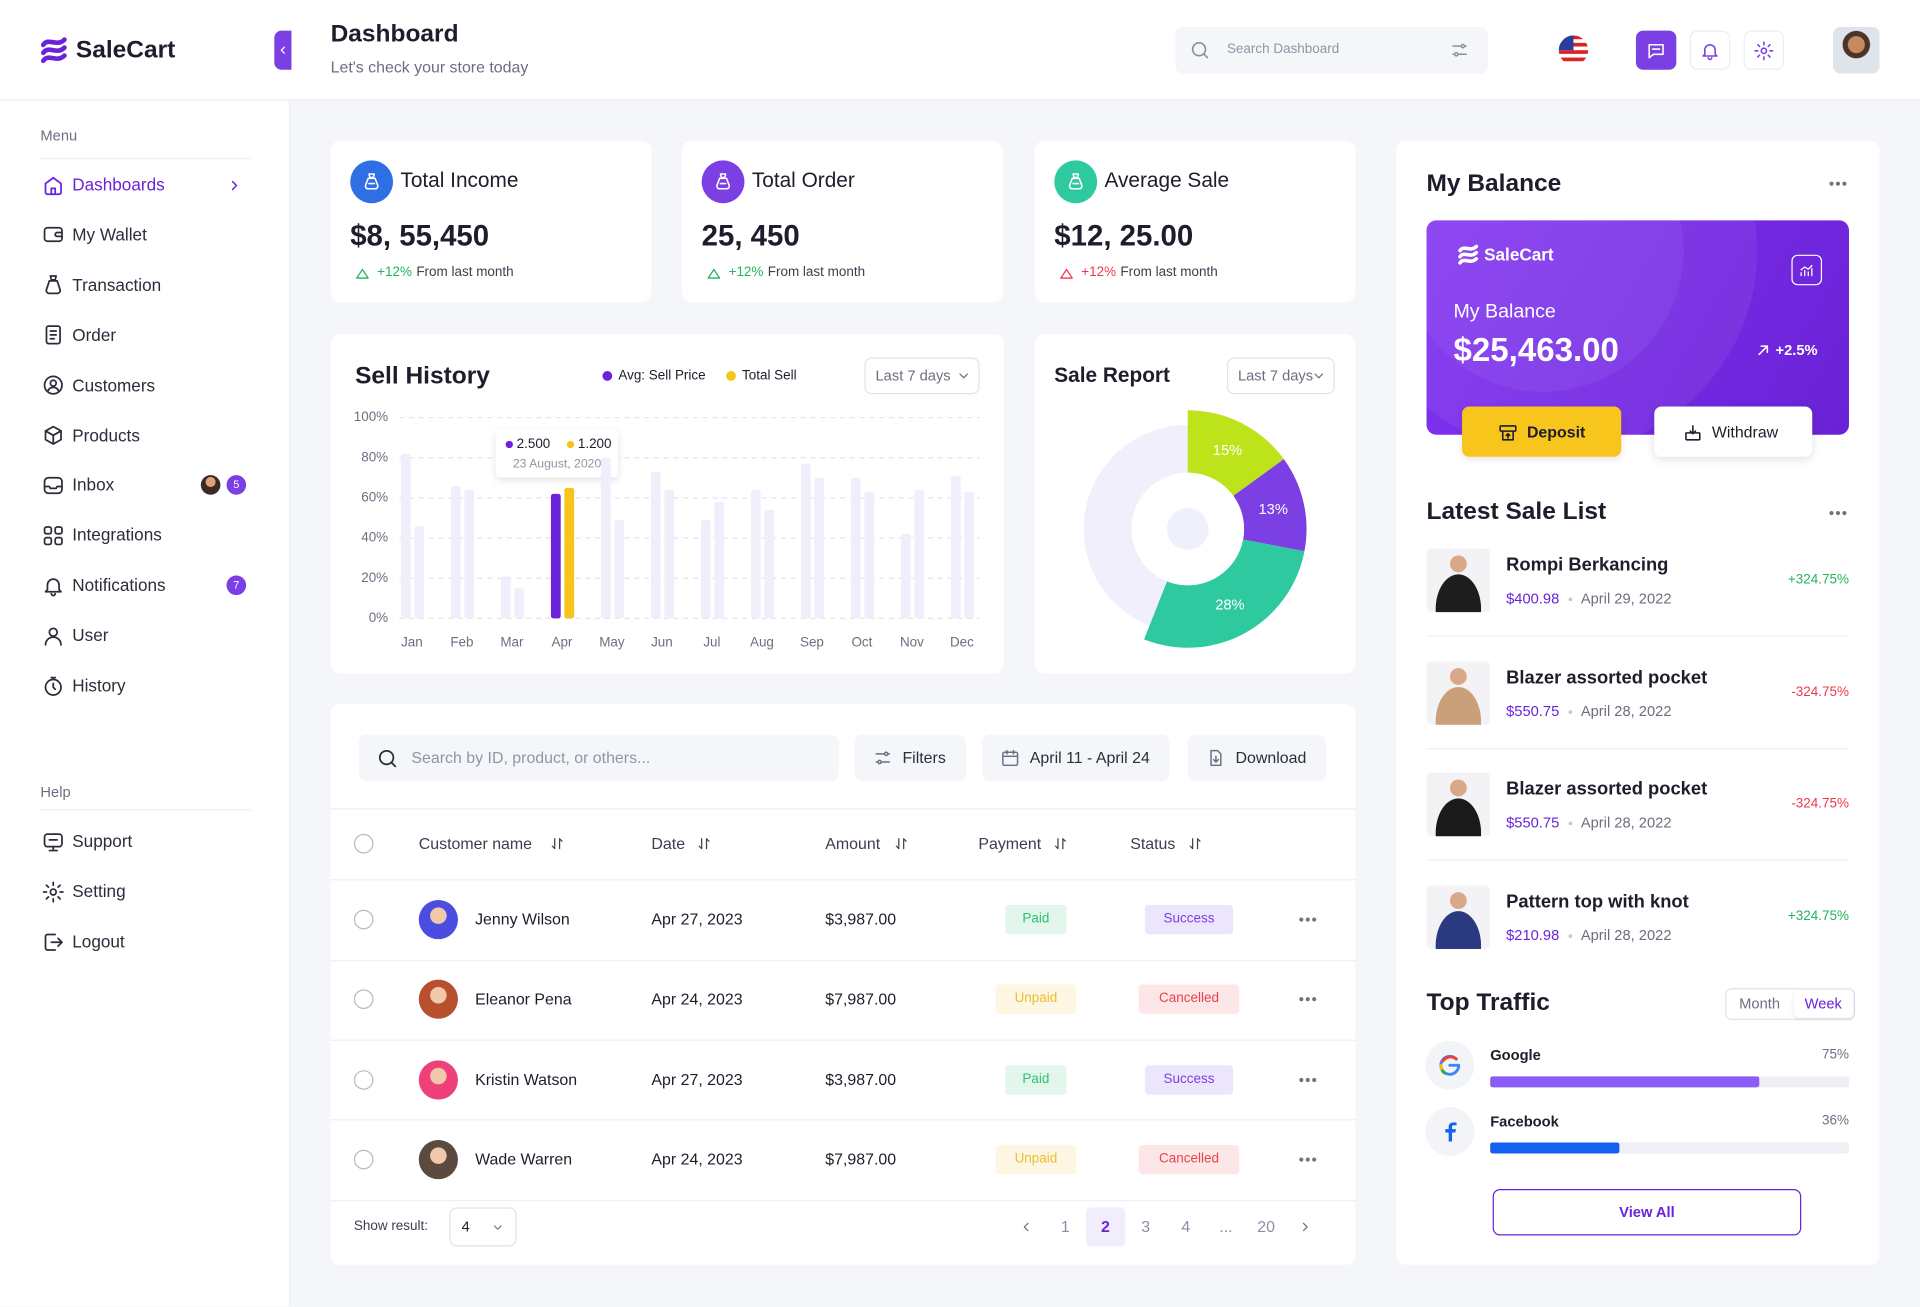 This screenshot has height=1307, width=1920. I want to click on column-header: Customer name, so click(475, 843).